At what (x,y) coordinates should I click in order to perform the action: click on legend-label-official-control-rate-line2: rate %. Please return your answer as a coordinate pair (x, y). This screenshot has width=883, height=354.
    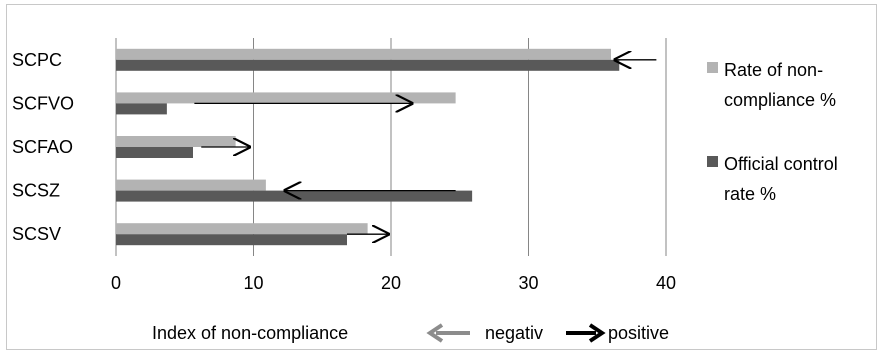
    Looking at the image, I should click on (750, 194).